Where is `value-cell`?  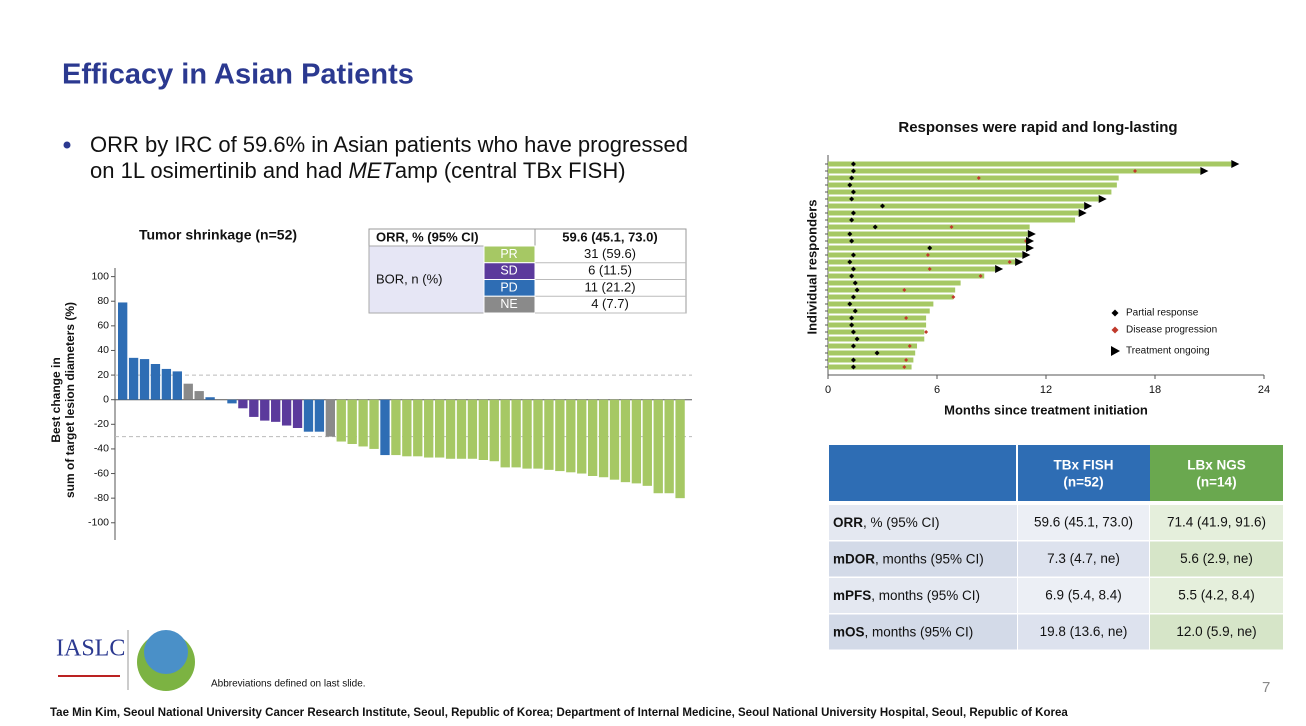
value-cell is located at coordinates (1216, 522).